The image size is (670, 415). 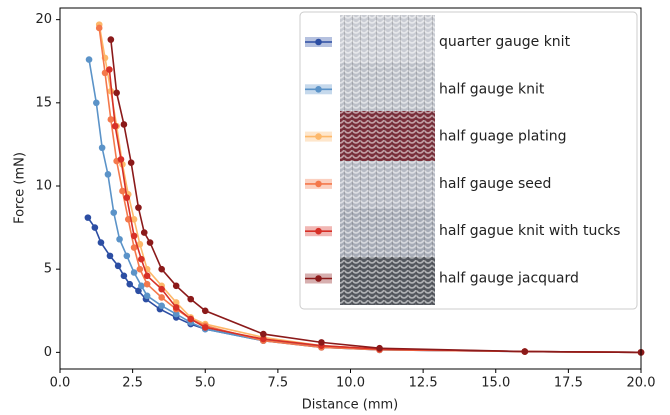 What do you see at coordinates (503, 137) in the screenshot?
I see `legend-label: half guage plating` at bounding box center [503, 137].